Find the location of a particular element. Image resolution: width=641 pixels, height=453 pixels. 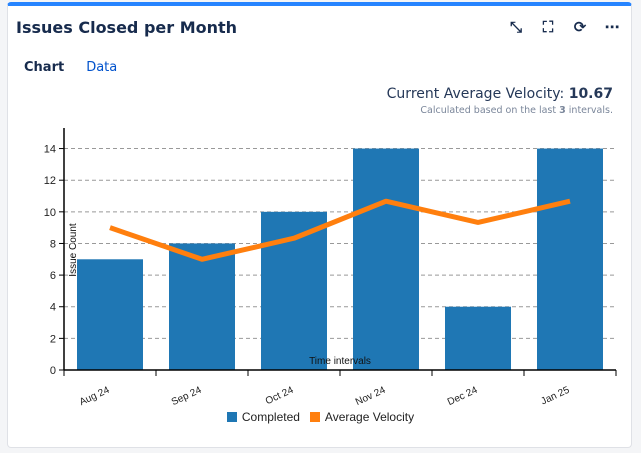

velocity-note-suffix: intervals. is located at coordinates (590, 110).